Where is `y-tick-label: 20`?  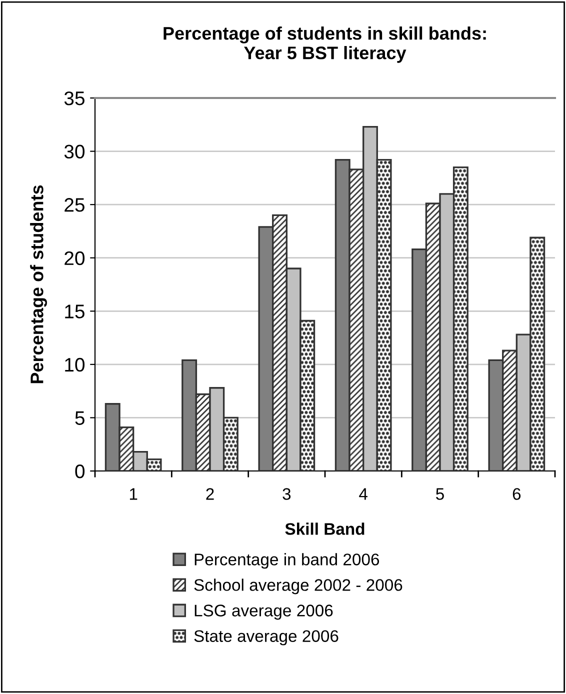 y-tick-label: 20 is located at coordinates (74, 258).